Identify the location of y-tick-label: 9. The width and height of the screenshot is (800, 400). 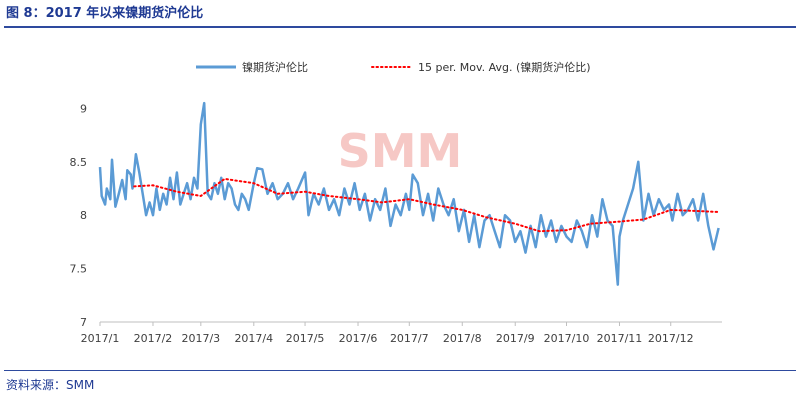
(83, 108).